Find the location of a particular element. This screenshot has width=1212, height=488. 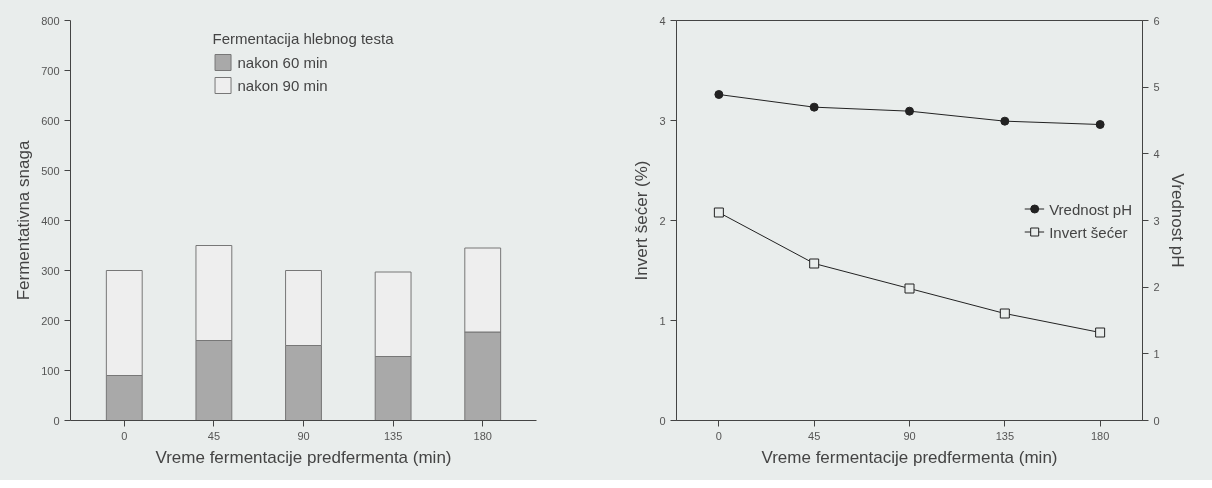

y-tick-label: 100 is located at coordinates (50, 370).